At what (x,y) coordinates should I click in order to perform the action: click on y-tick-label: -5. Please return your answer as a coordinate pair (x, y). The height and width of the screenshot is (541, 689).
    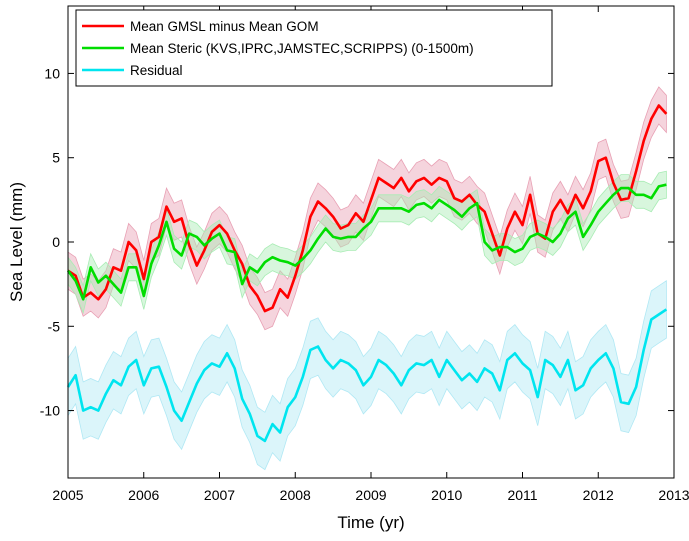
    Looking at the image, I should click on (54, 326).